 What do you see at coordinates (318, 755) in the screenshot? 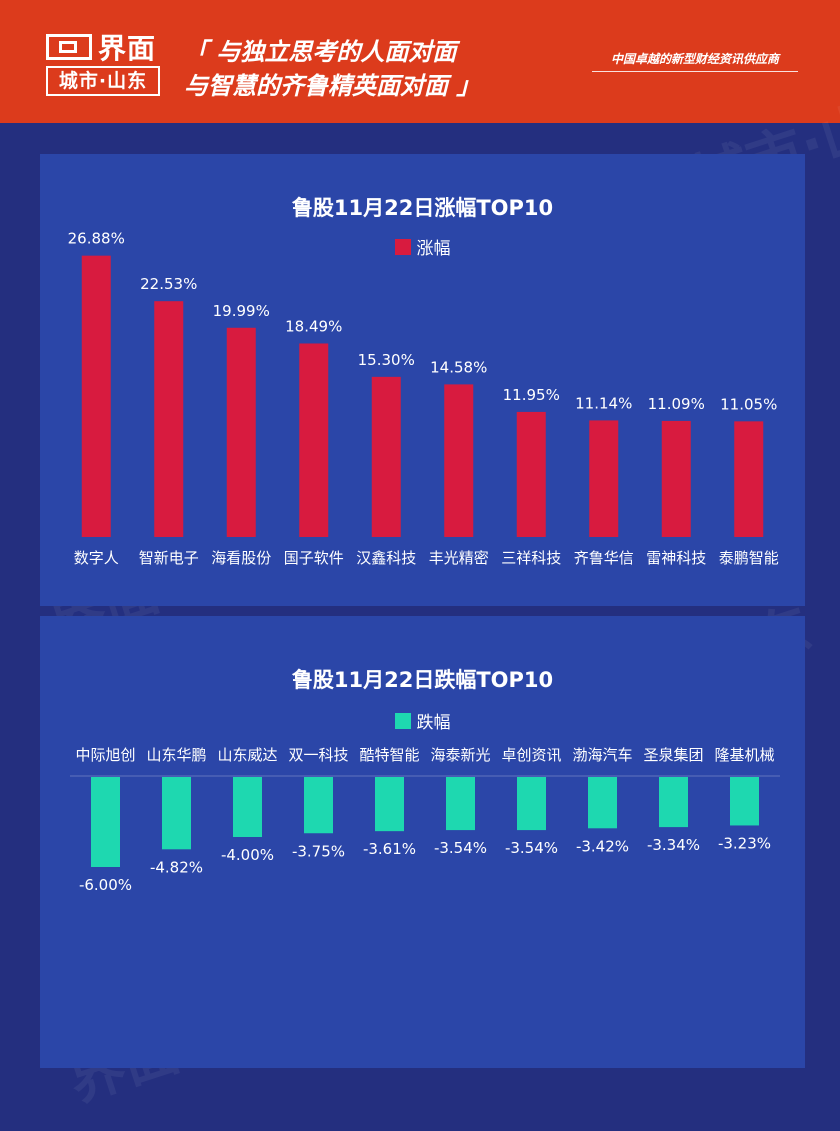
I see `loss-category-label: 双一科技` at bounding box center [318, 755].